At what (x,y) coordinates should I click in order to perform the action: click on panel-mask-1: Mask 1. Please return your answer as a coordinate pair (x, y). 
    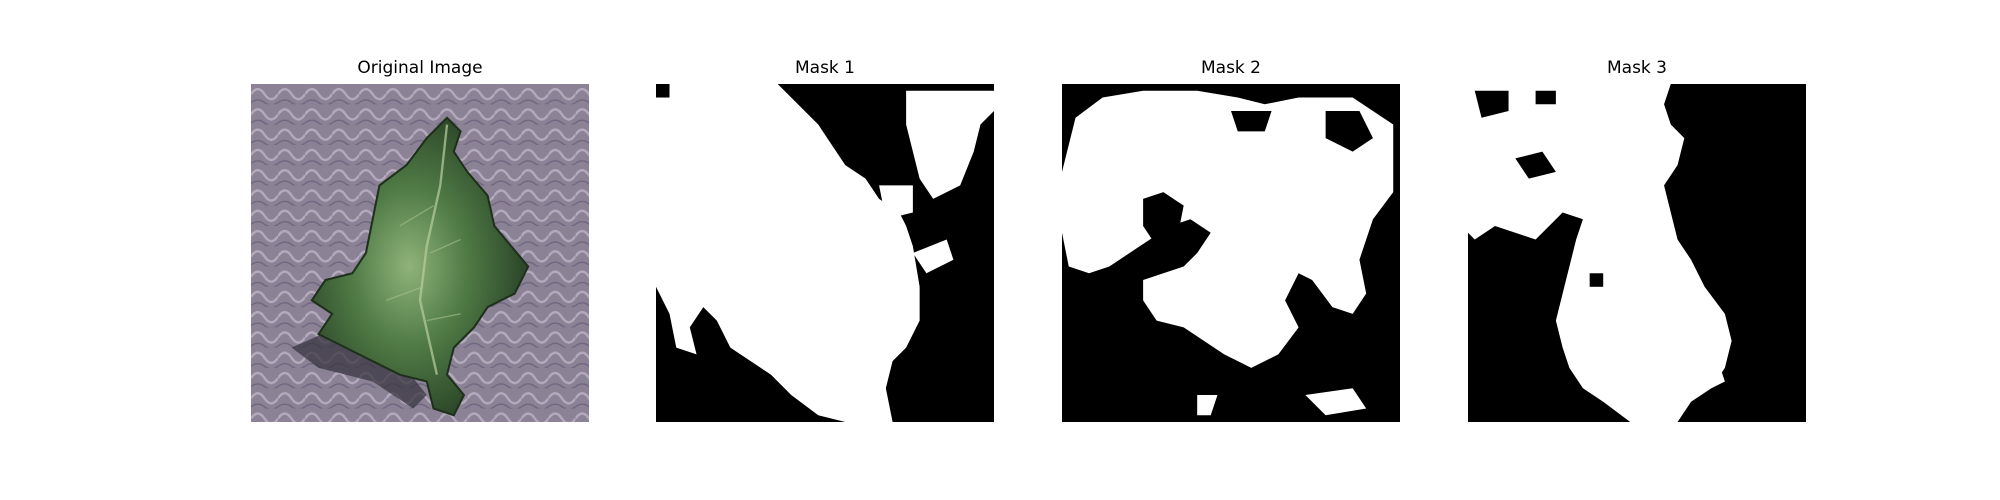
    Looking at the image, I should click on (825, 243).